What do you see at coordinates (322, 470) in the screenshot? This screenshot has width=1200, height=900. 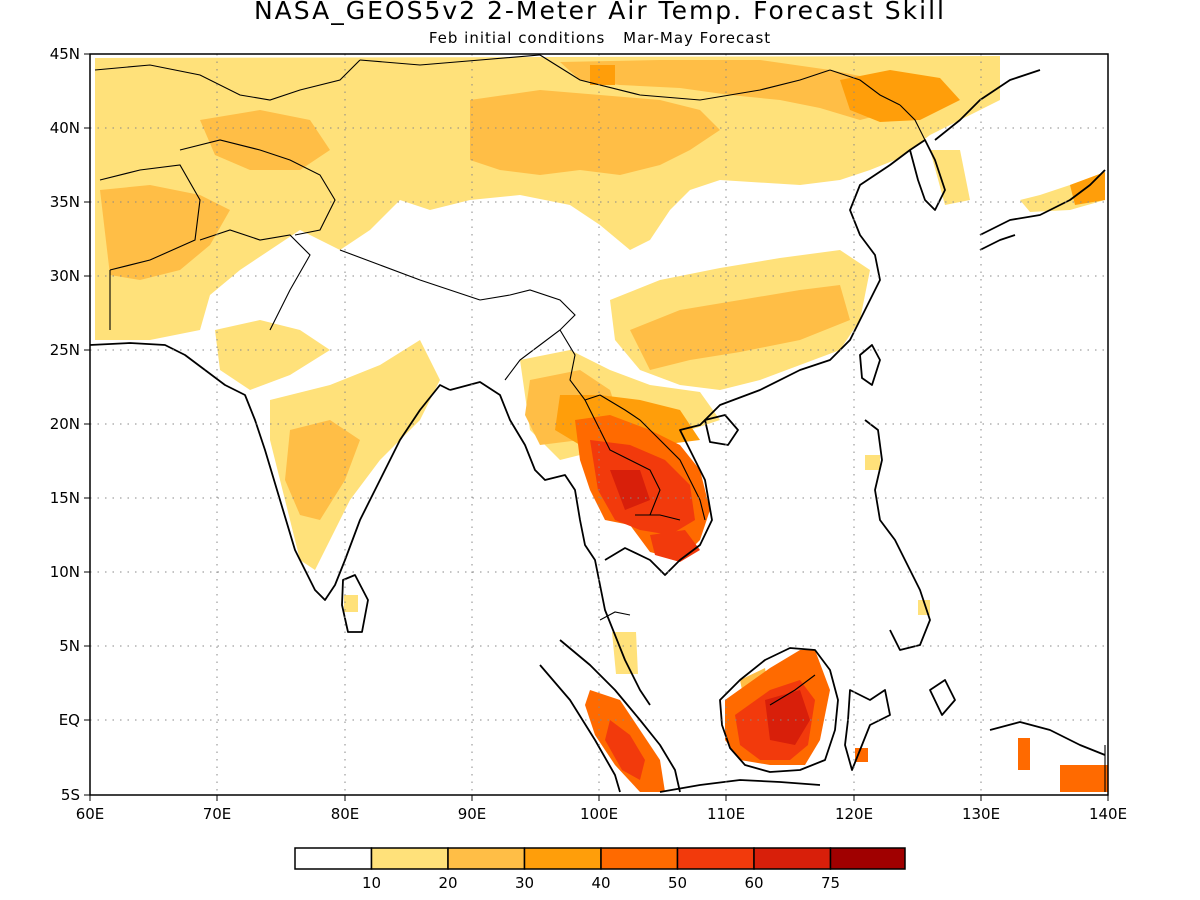 I see `skill-region-india-south` at bounding box center [322, 470].